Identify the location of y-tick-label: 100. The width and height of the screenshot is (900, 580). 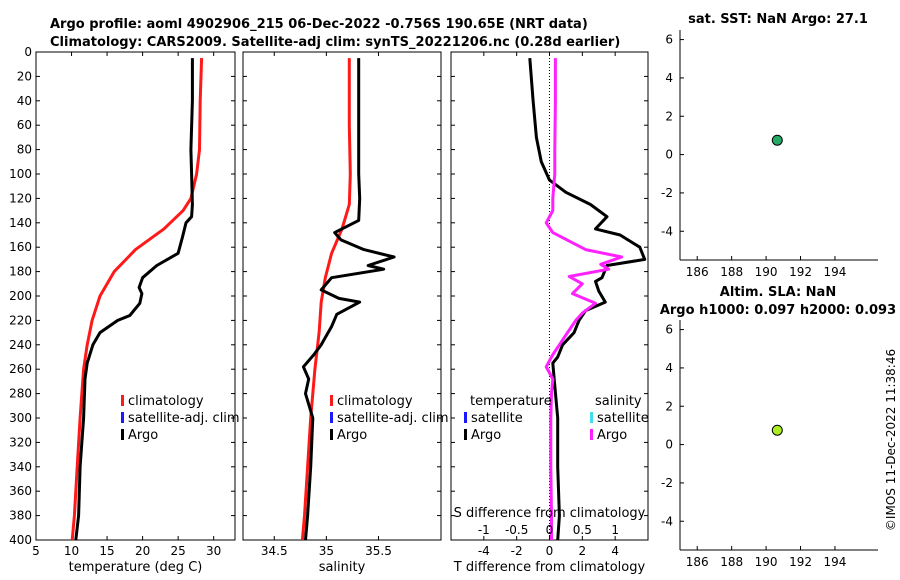
(20, 174).